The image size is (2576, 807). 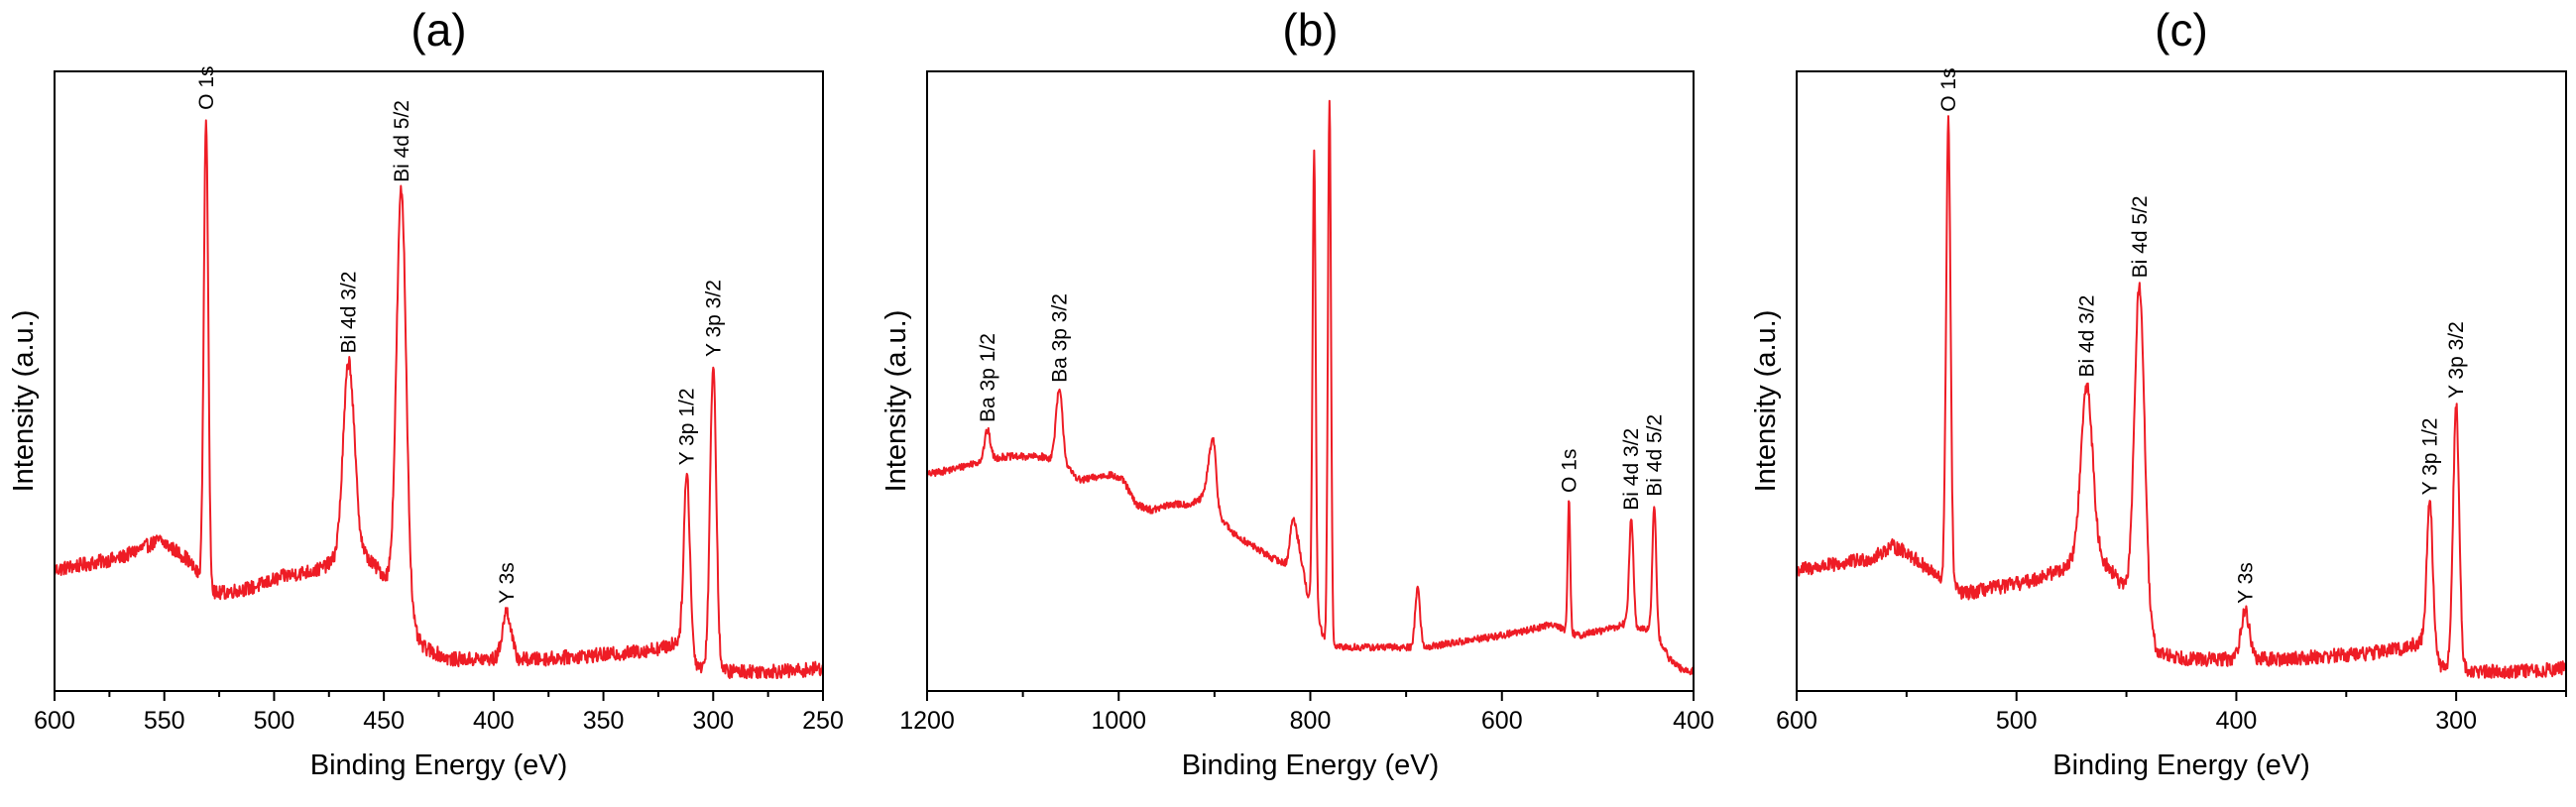 What do you see at coordinates (1949, 89) in the screenshot?
I see `peak-label-c: O 1s` at bounding box center [1949, 89].